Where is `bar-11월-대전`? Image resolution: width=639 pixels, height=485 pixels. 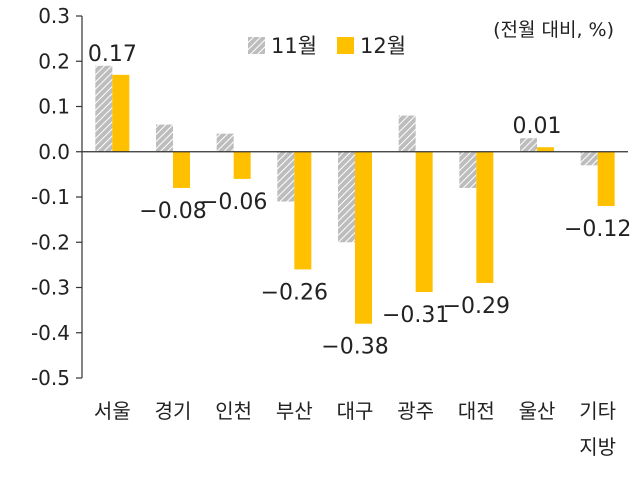 bar-11월-대전 is located at coordinates (468, 169).